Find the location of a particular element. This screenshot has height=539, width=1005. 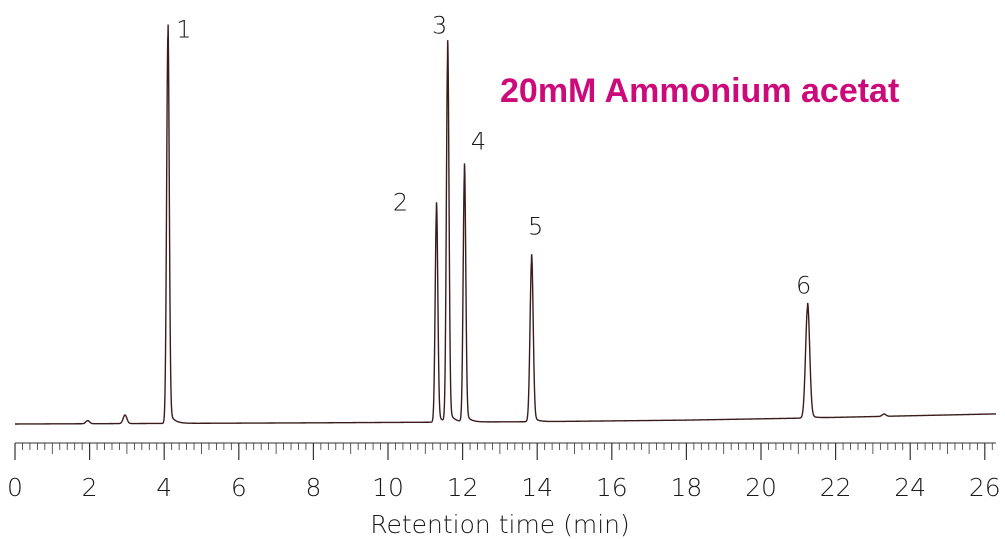

peak-label-1: 1 is located at coordinates (183, 29).